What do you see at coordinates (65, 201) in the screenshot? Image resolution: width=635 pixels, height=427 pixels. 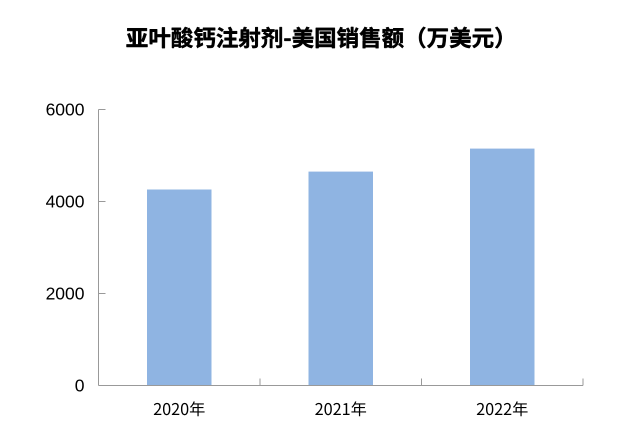 I see `svg-text: 4000` at bounding box center [65, 201].